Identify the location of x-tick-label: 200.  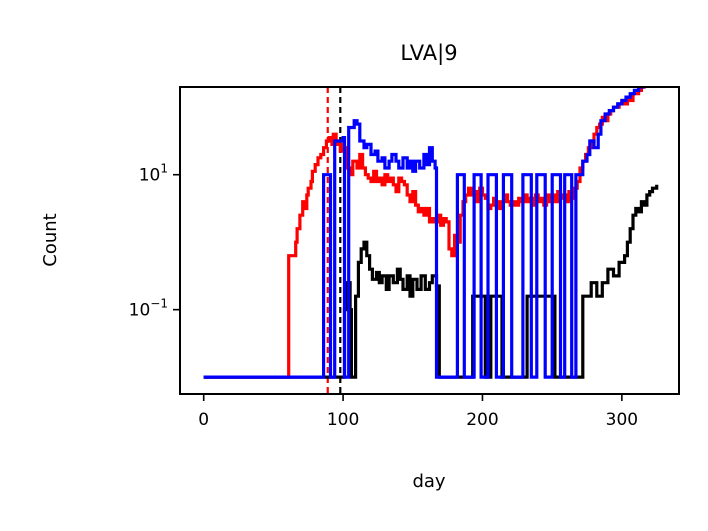
(482, 420).